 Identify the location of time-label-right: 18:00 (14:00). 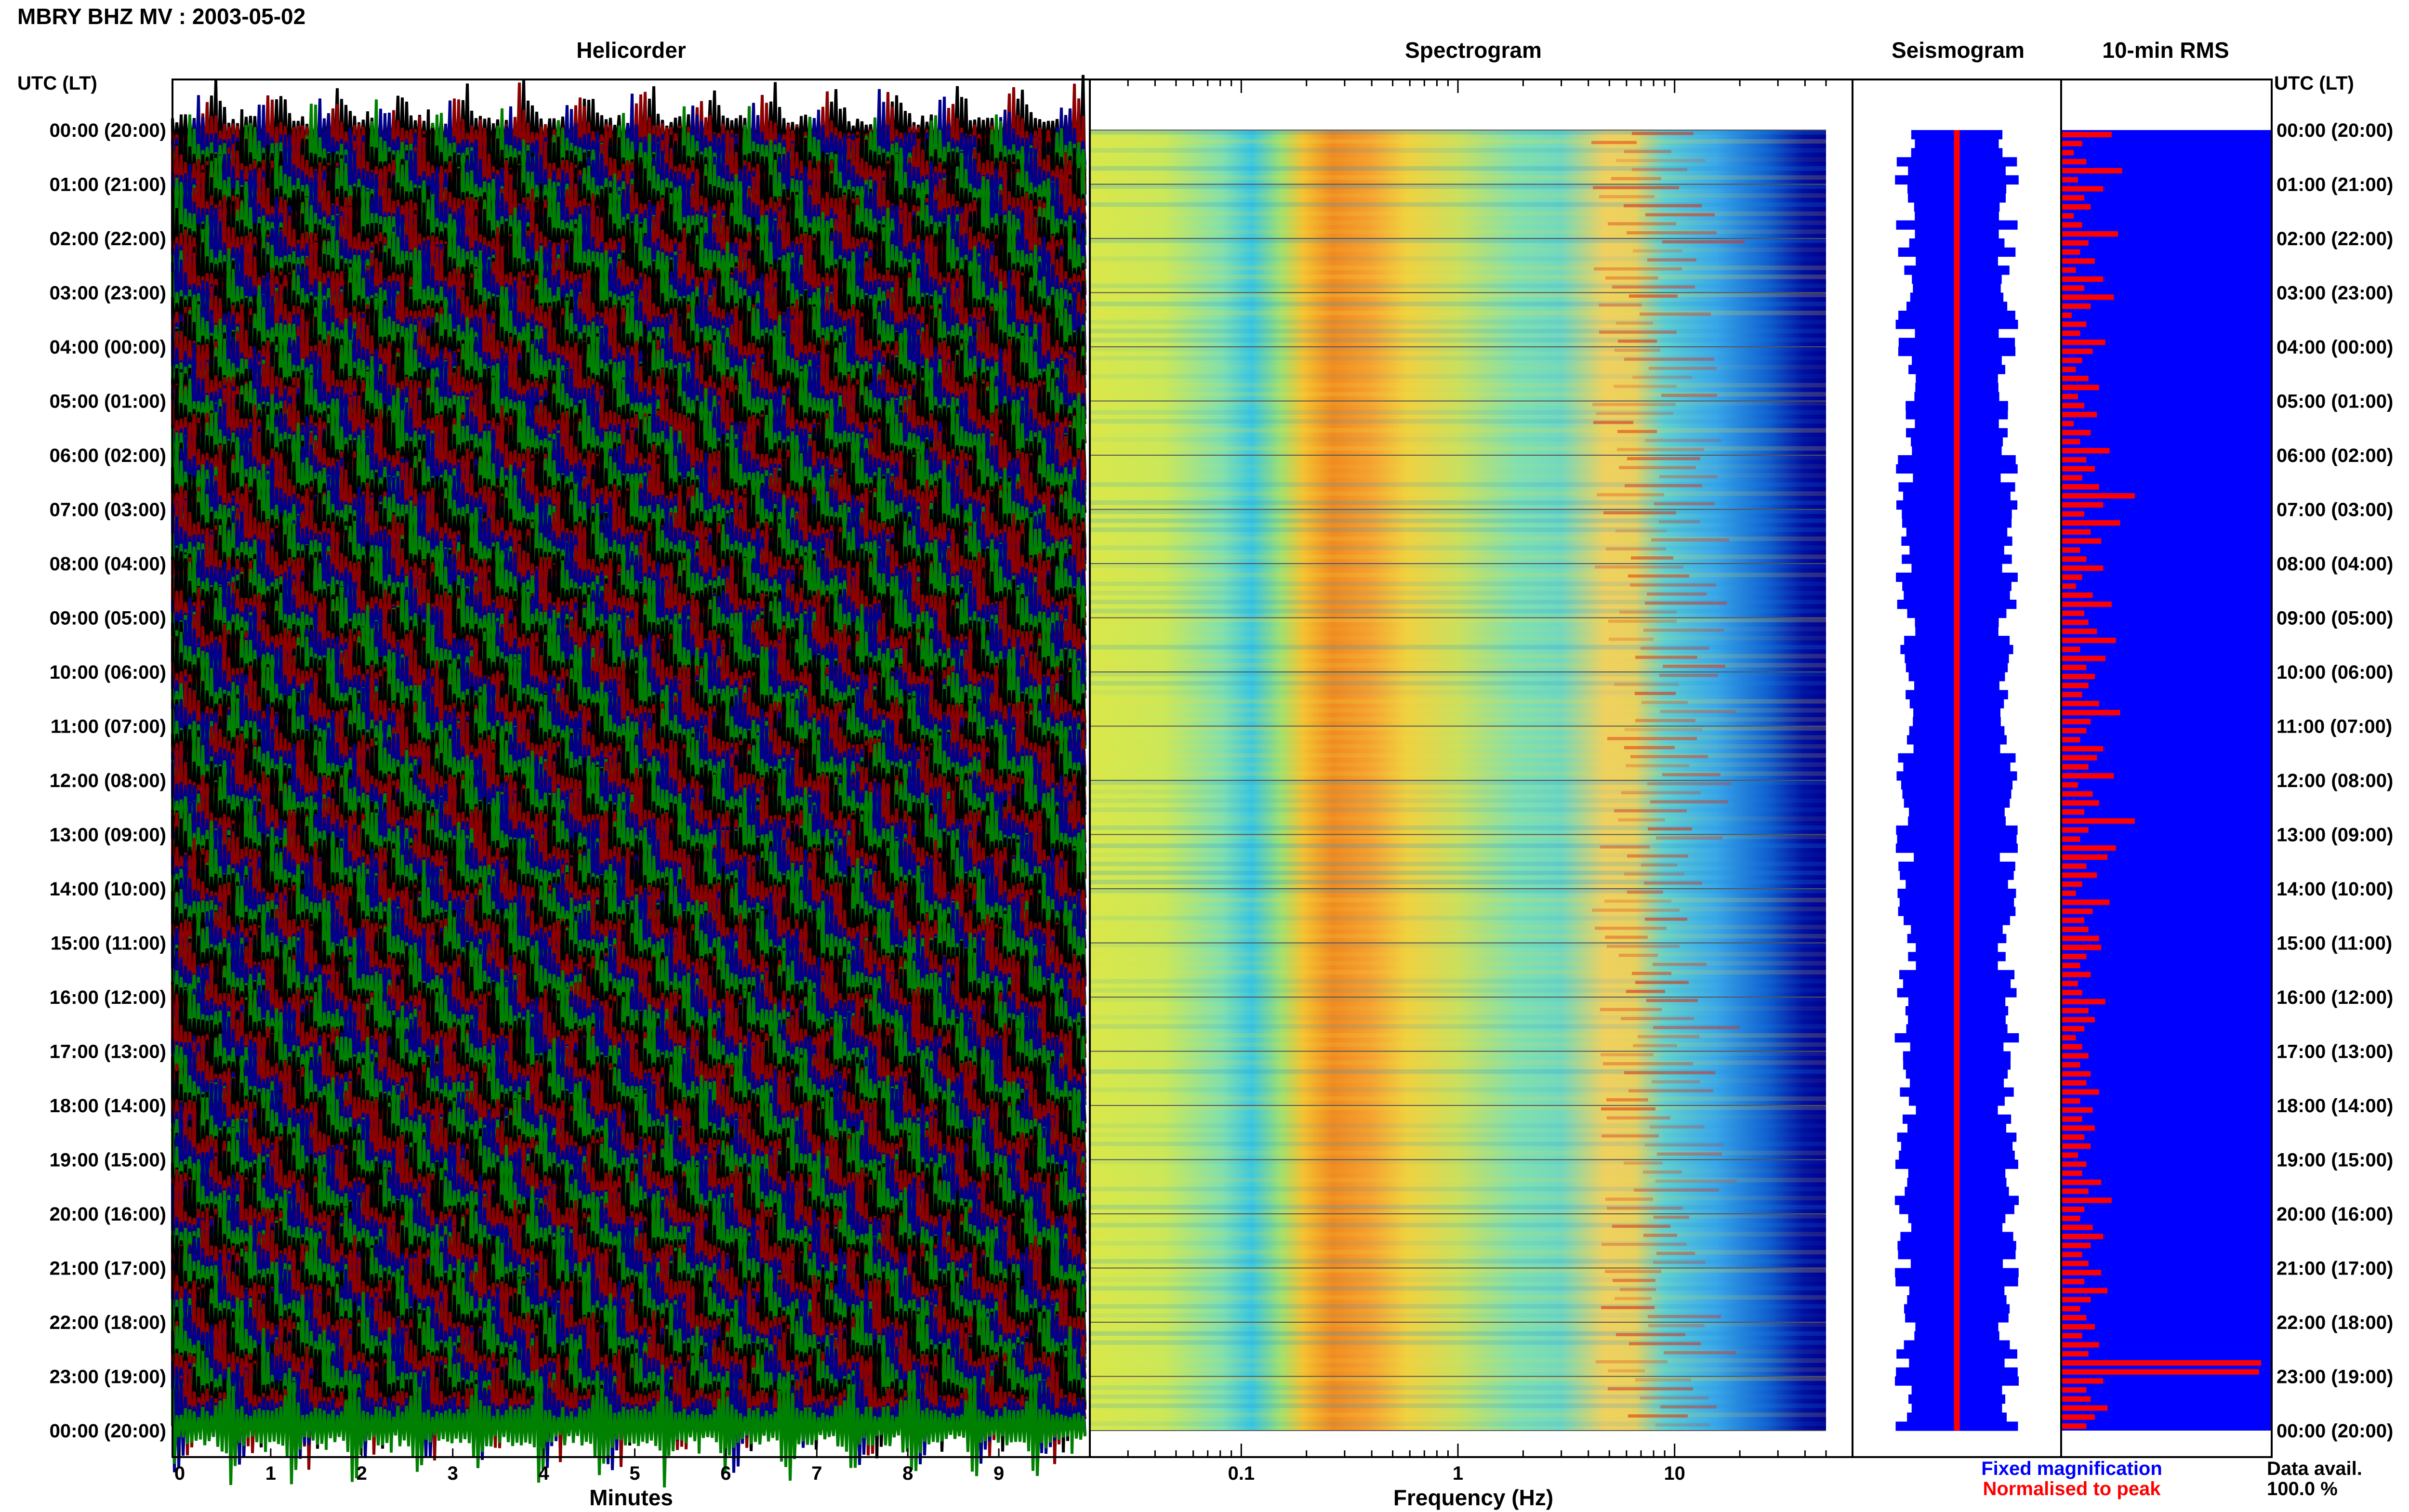
(2335, 1106).